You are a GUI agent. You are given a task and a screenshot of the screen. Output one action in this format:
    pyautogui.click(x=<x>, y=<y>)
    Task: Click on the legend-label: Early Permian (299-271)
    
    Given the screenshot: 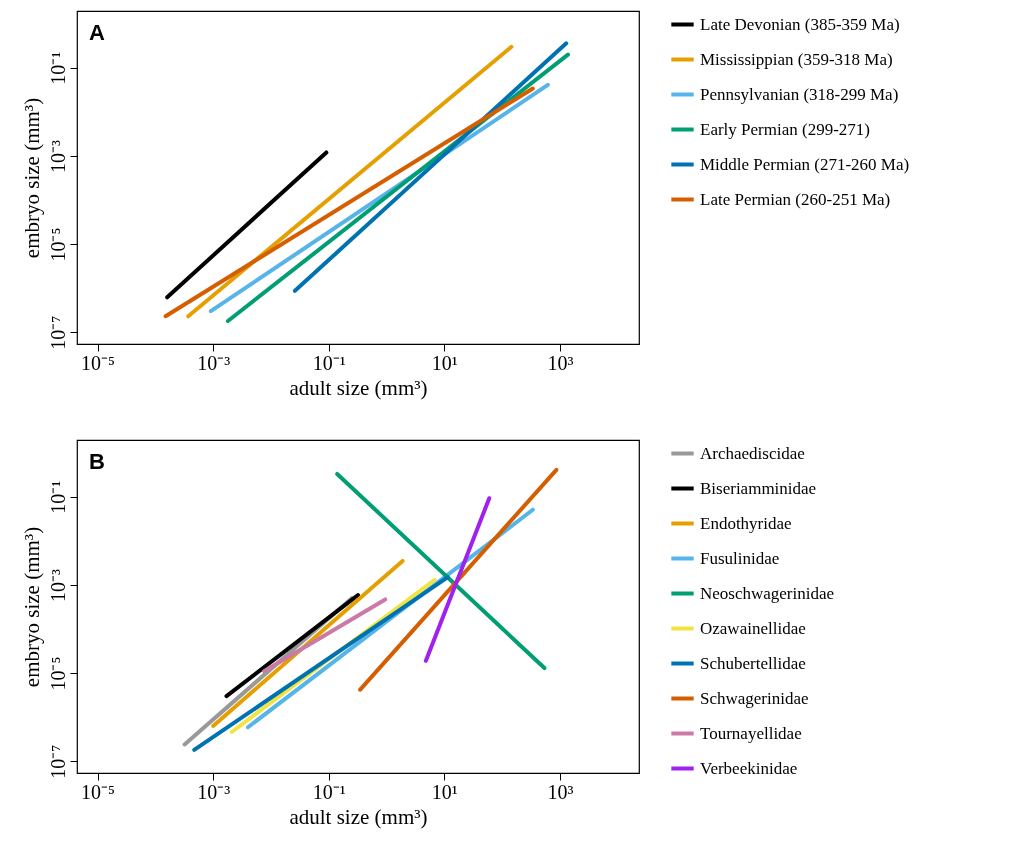 What is the action you would take?
    pyautogui.click(x=785, y=129)
    